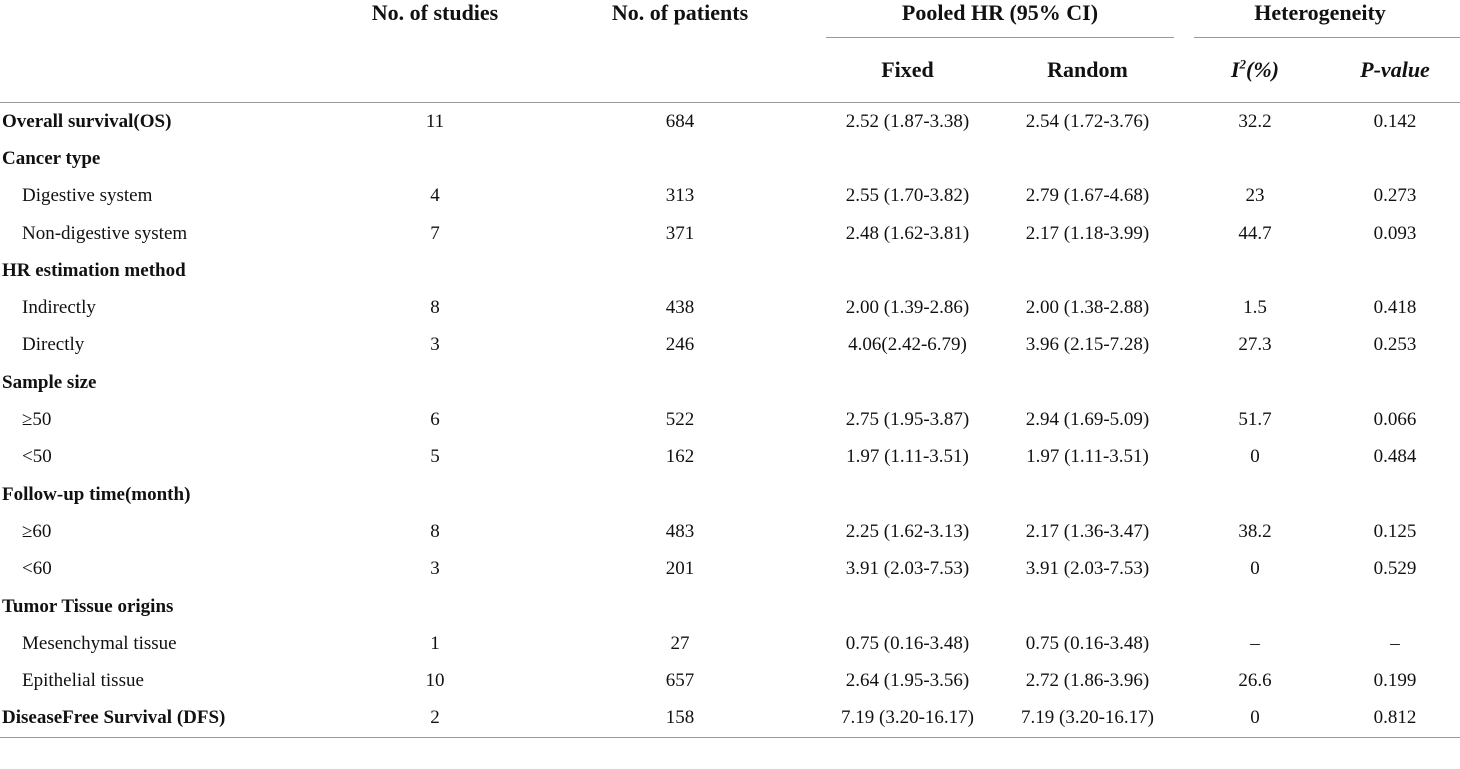 This screenshot has height=769, width=1460. What do you see at coordinates (51, 158) in the screenshot?
I see `cell-label: Cancer type` at bounding box center [51, 158].